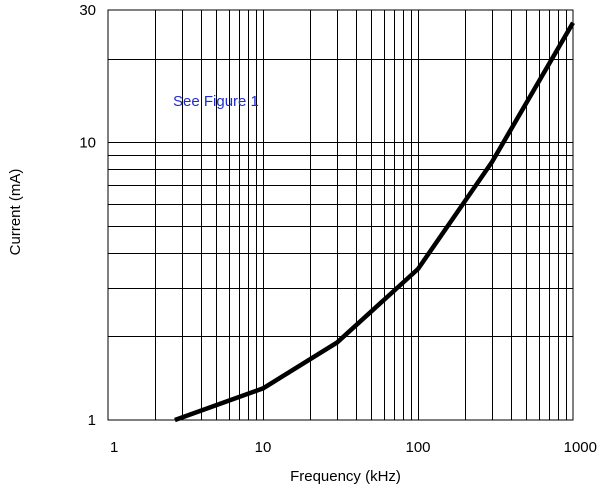  I want to click on y-tick-label: 1, so click(92, 420).